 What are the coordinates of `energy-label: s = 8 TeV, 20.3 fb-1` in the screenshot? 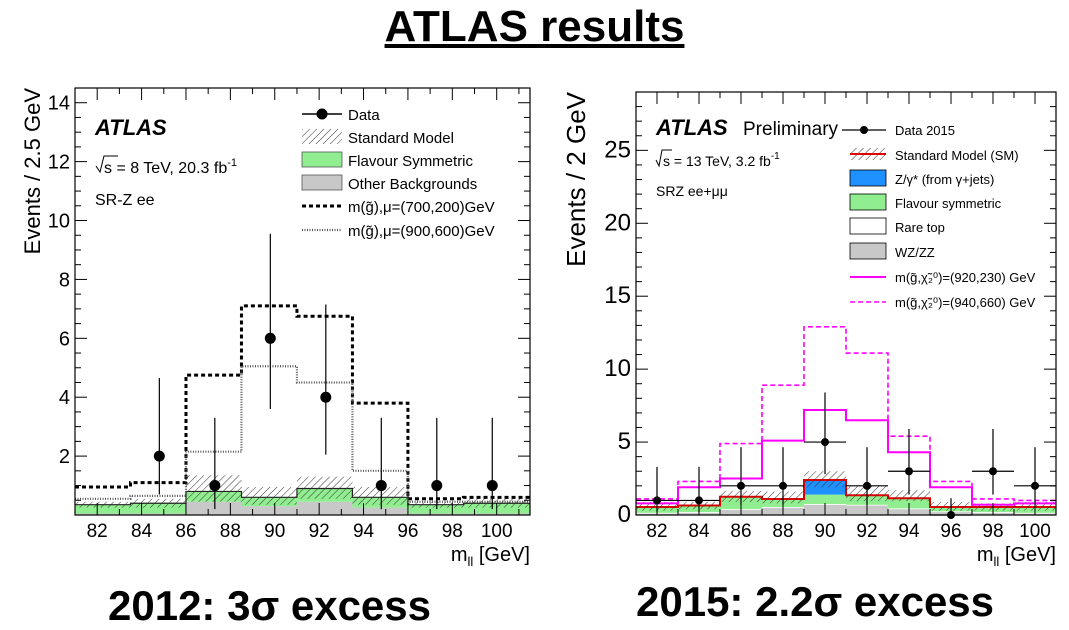 It's located at (170, 167).